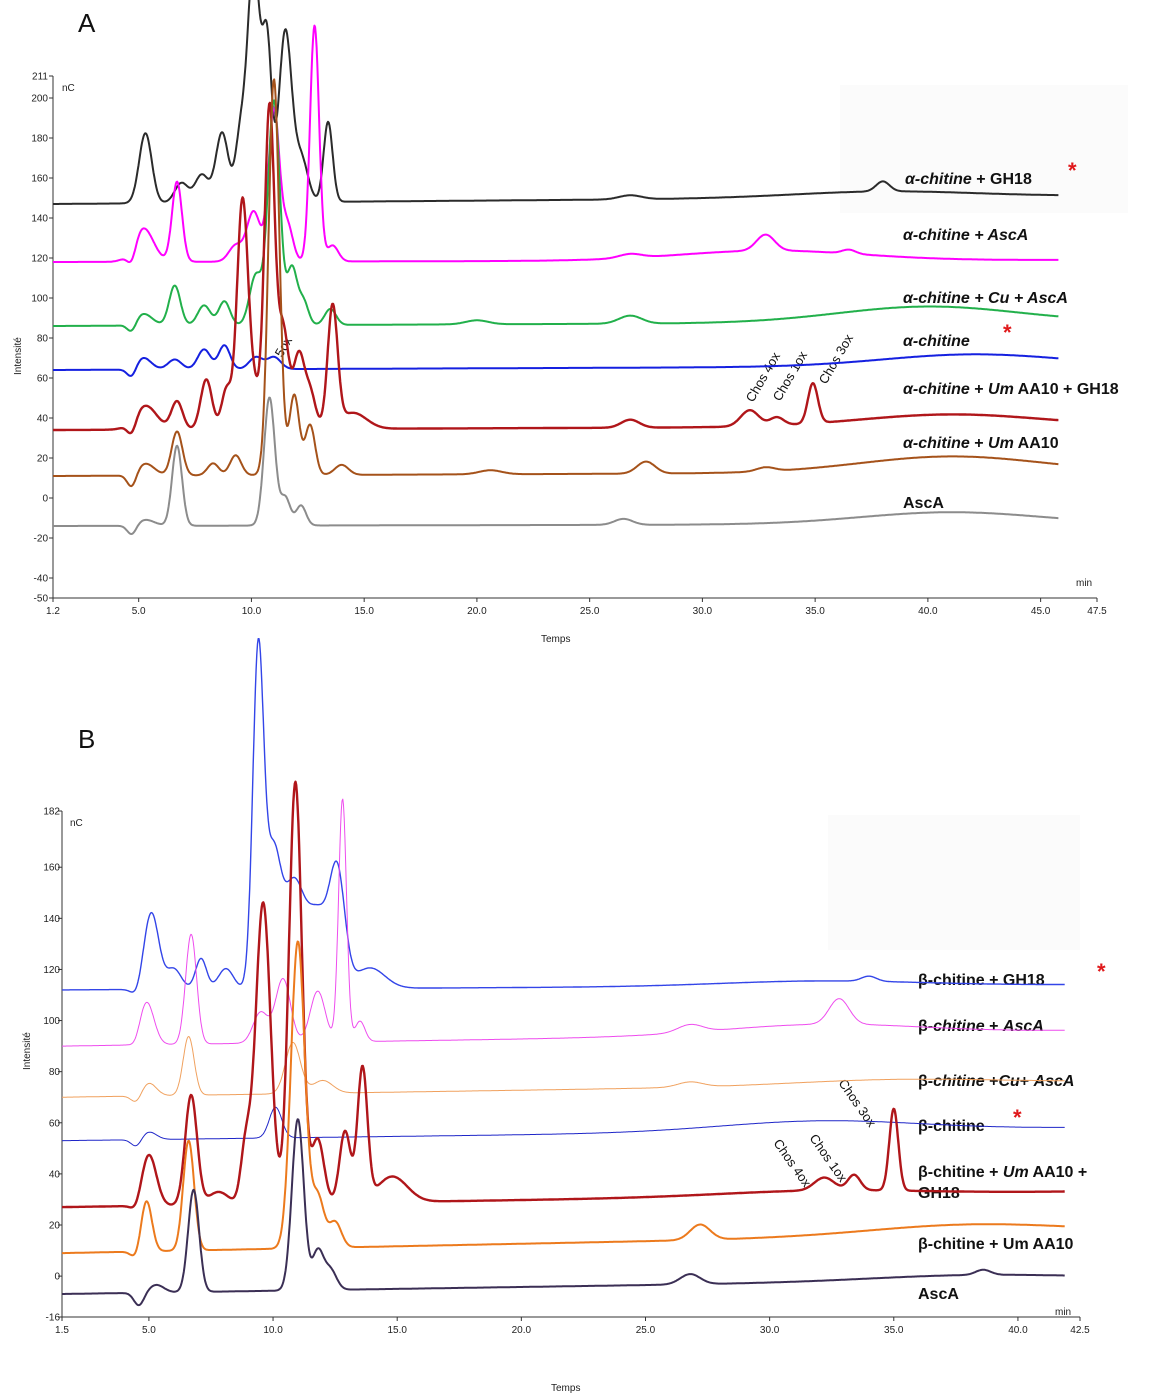  I want to click on panel-a-y-tick-label: 180, so click(39, 139).